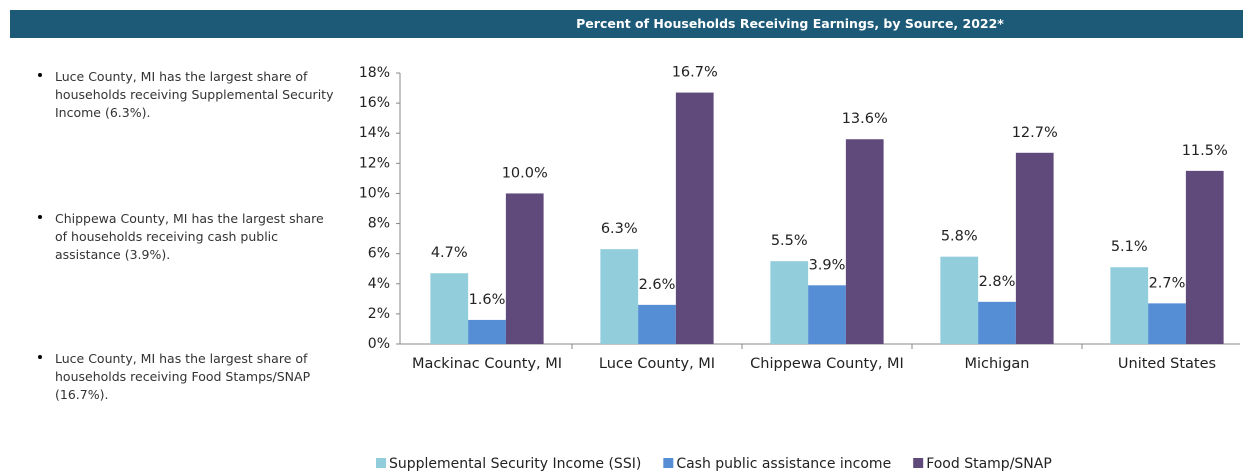 The image size is (1253, 472). I want to click on title-bar, so click(626, 24).